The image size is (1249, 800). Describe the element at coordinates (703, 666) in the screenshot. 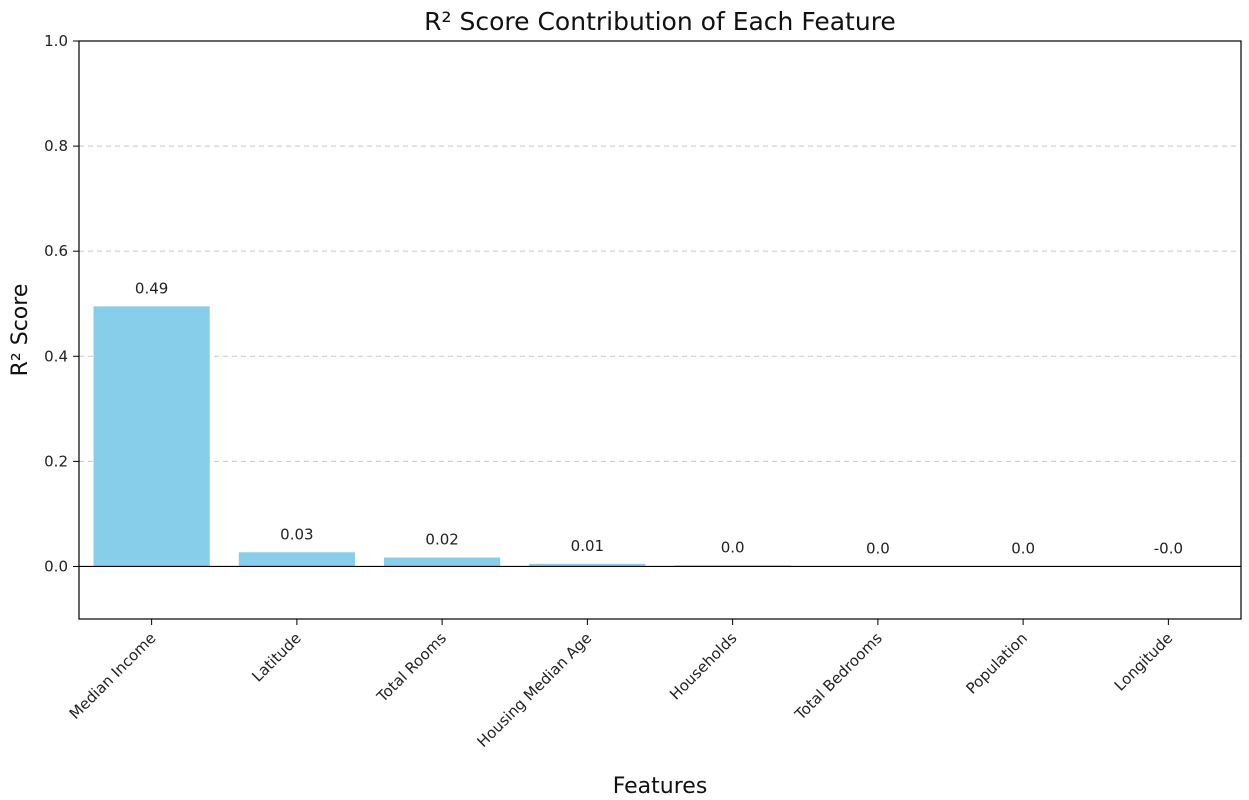

I see `x-tick-label: Households` at that location.